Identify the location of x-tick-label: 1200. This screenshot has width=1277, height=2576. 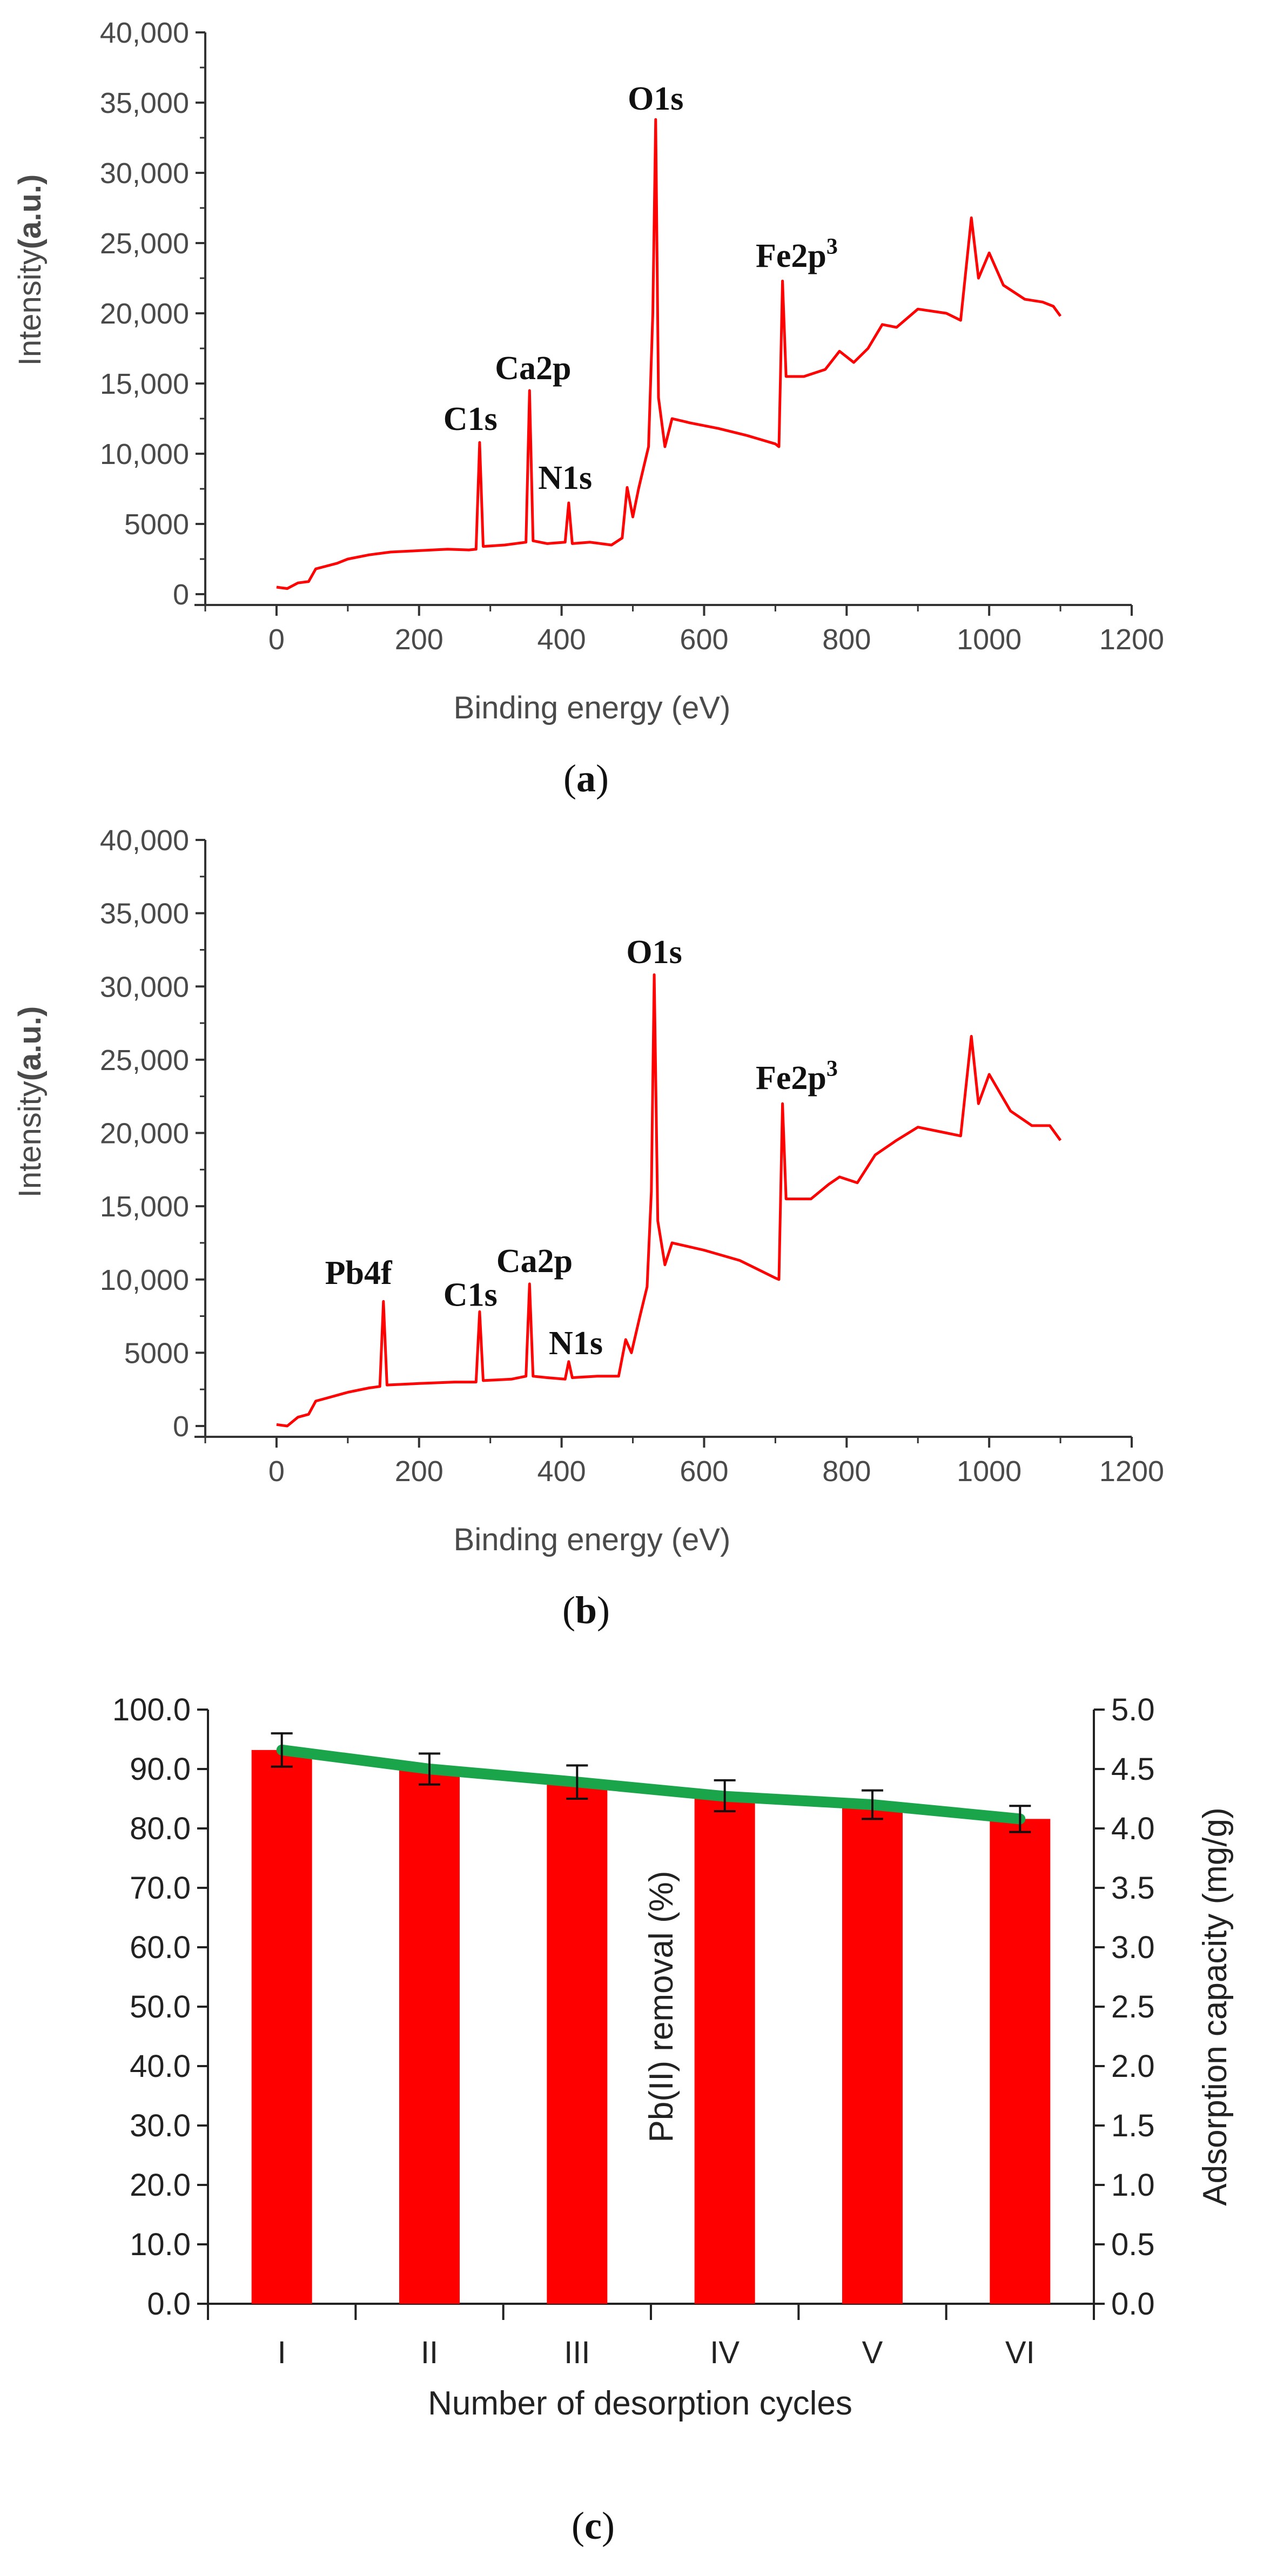
(1131, 1471).